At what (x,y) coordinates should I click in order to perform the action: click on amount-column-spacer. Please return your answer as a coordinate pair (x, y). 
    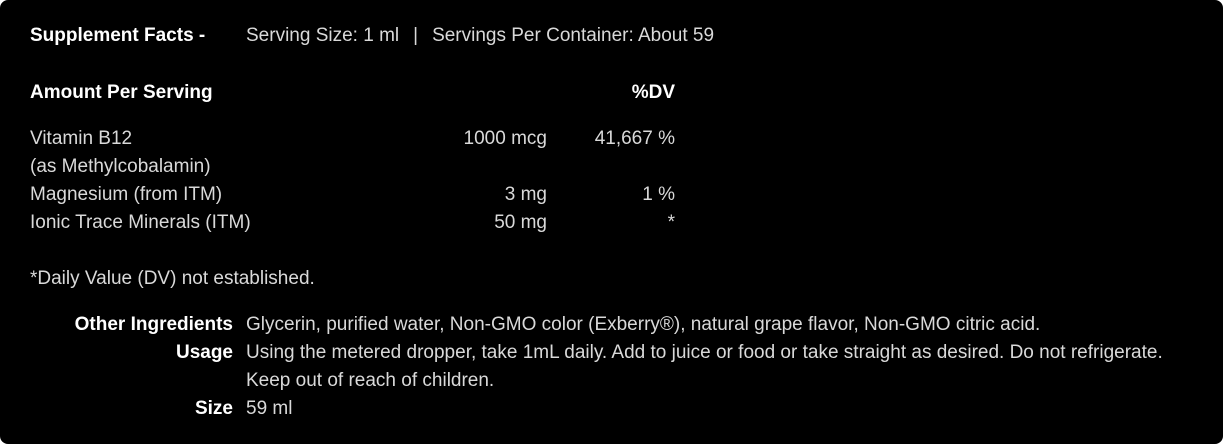
    Looking at the image, I should click on (453, 93).